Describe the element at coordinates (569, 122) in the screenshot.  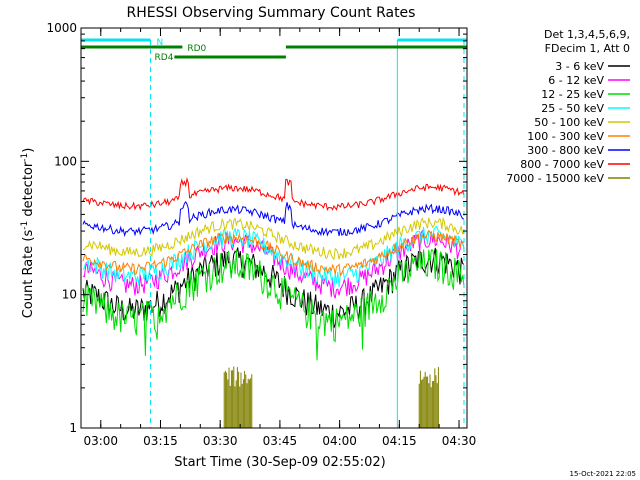
I see `legend-entry-label: 50 - 100 keV` at that location.